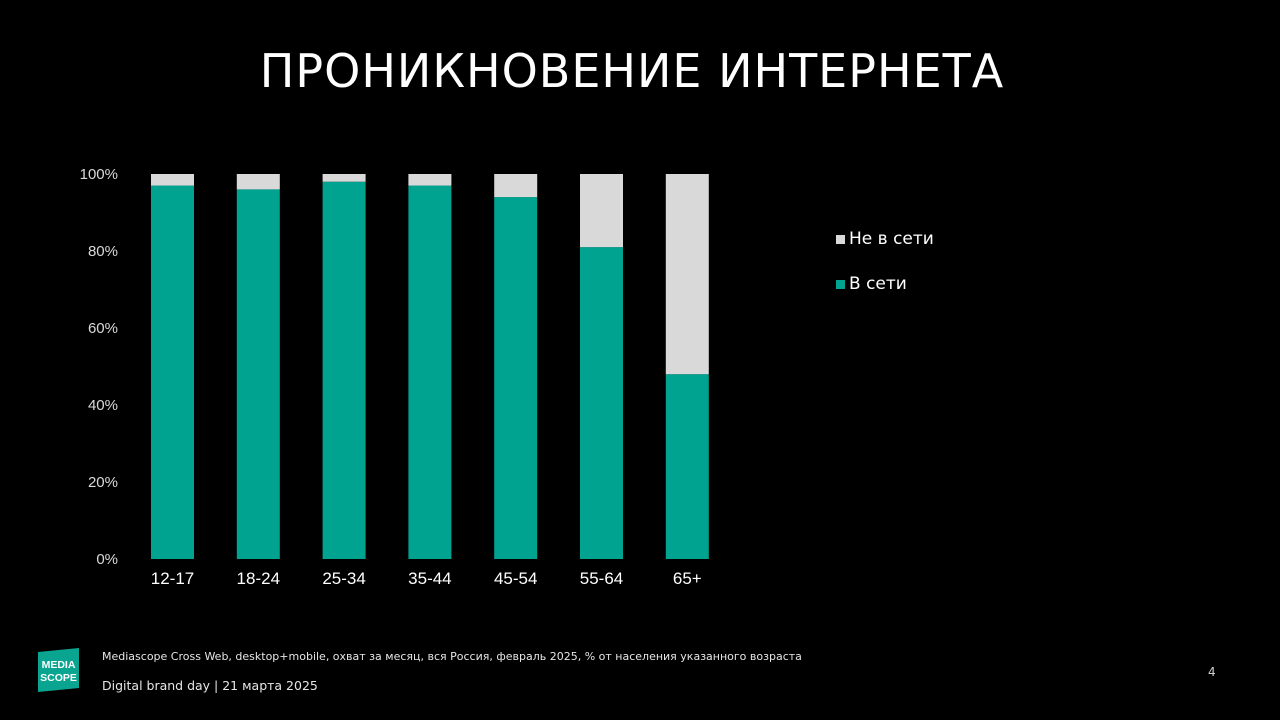 The width and height of the screenshot is (1280, 720). I want to click on chart-legend: Не в сети В сети, so click(885, 273).